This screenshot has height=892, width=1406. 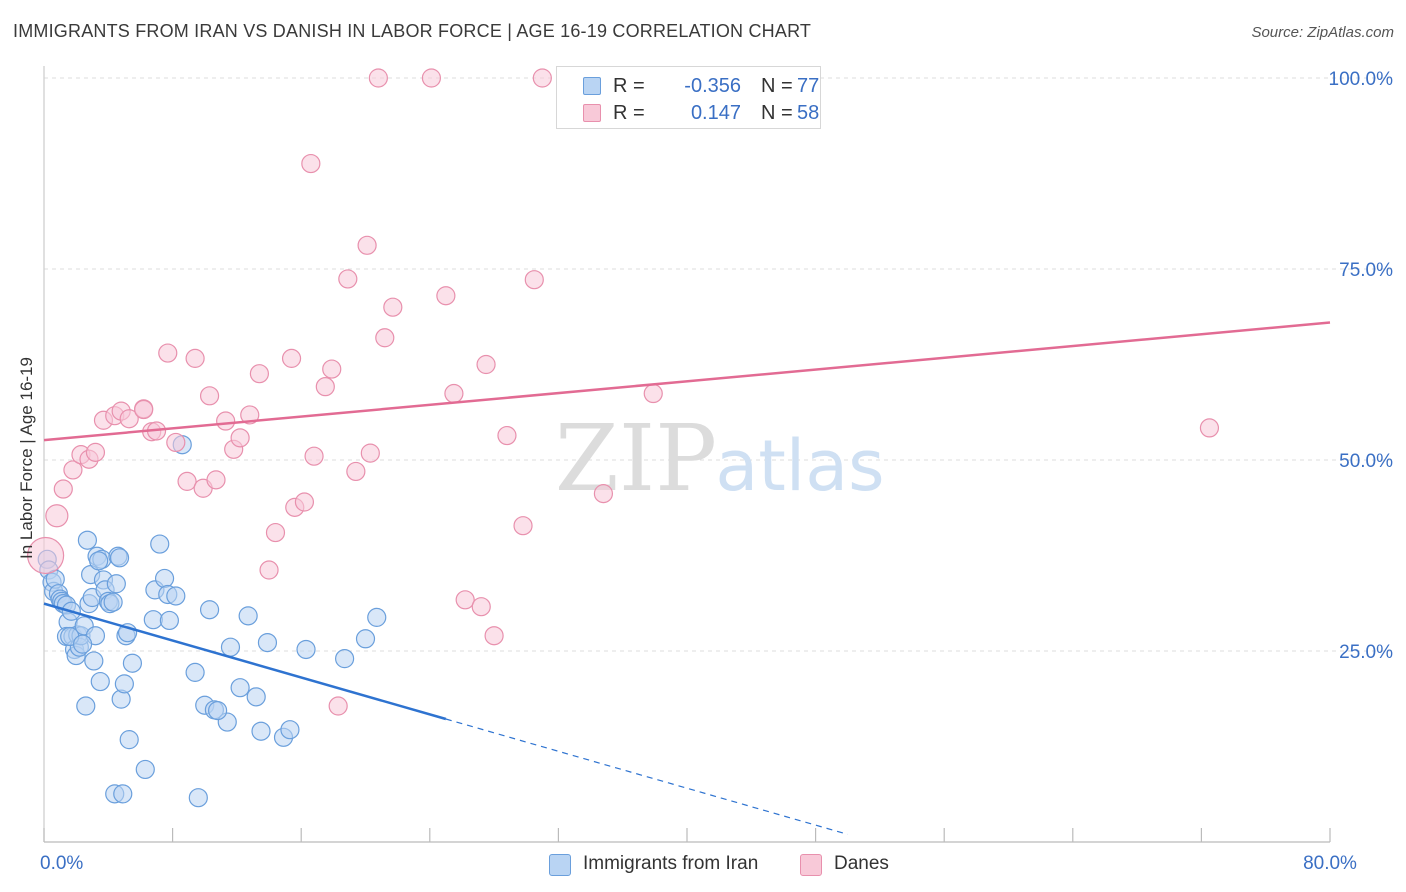 I want to click on y-tick-label-1: 50.0%, so click(x=1366, y=461).